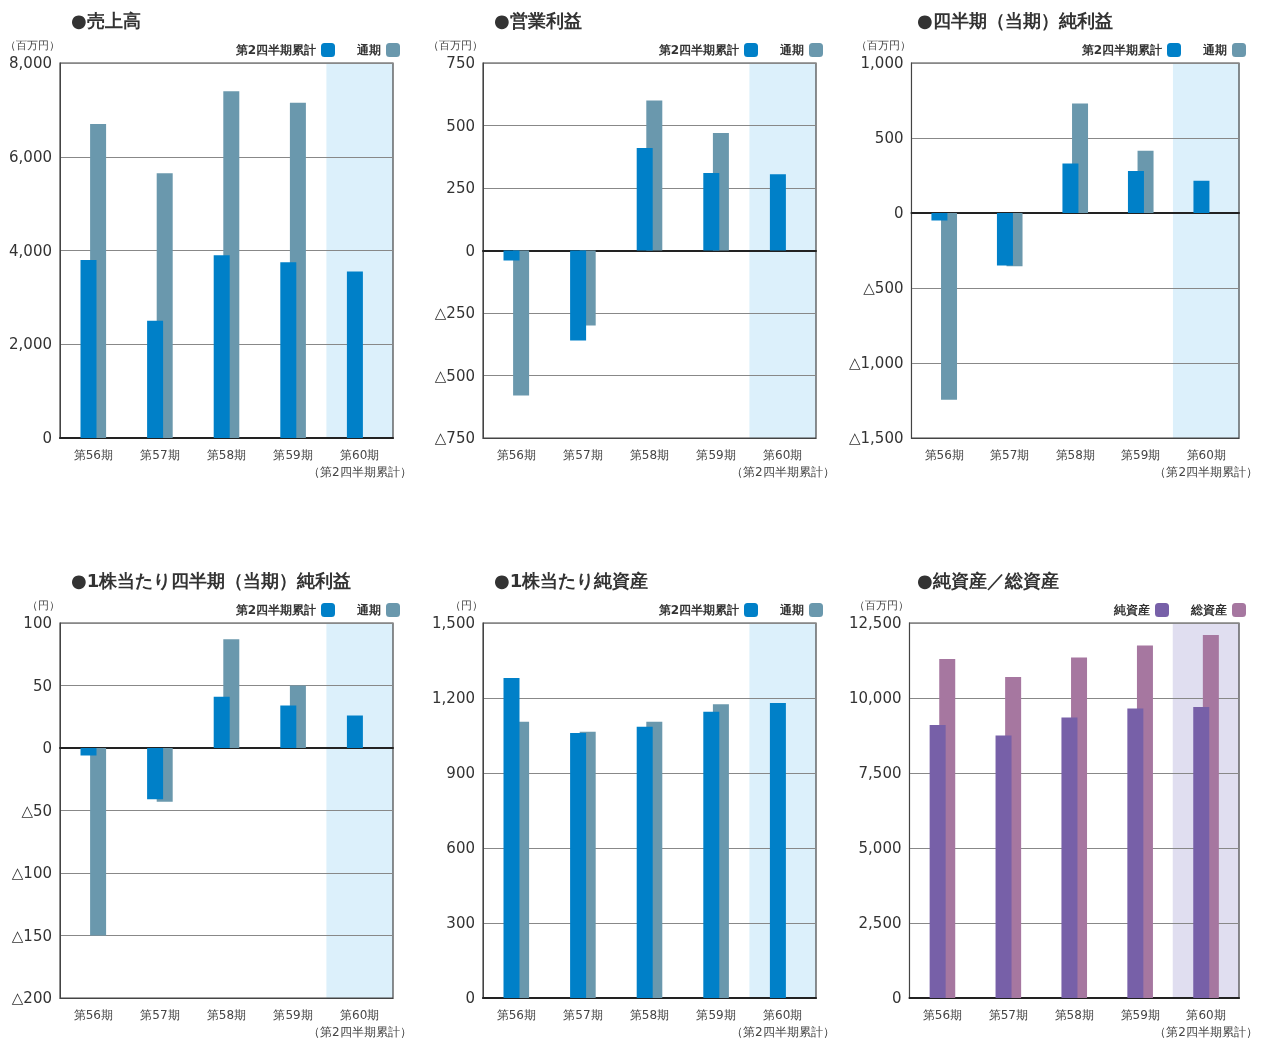  What do you see at coordinates (454, 375) in the screenshot?
I see `y-tick-label: △500` at bounding box center [454, 375].